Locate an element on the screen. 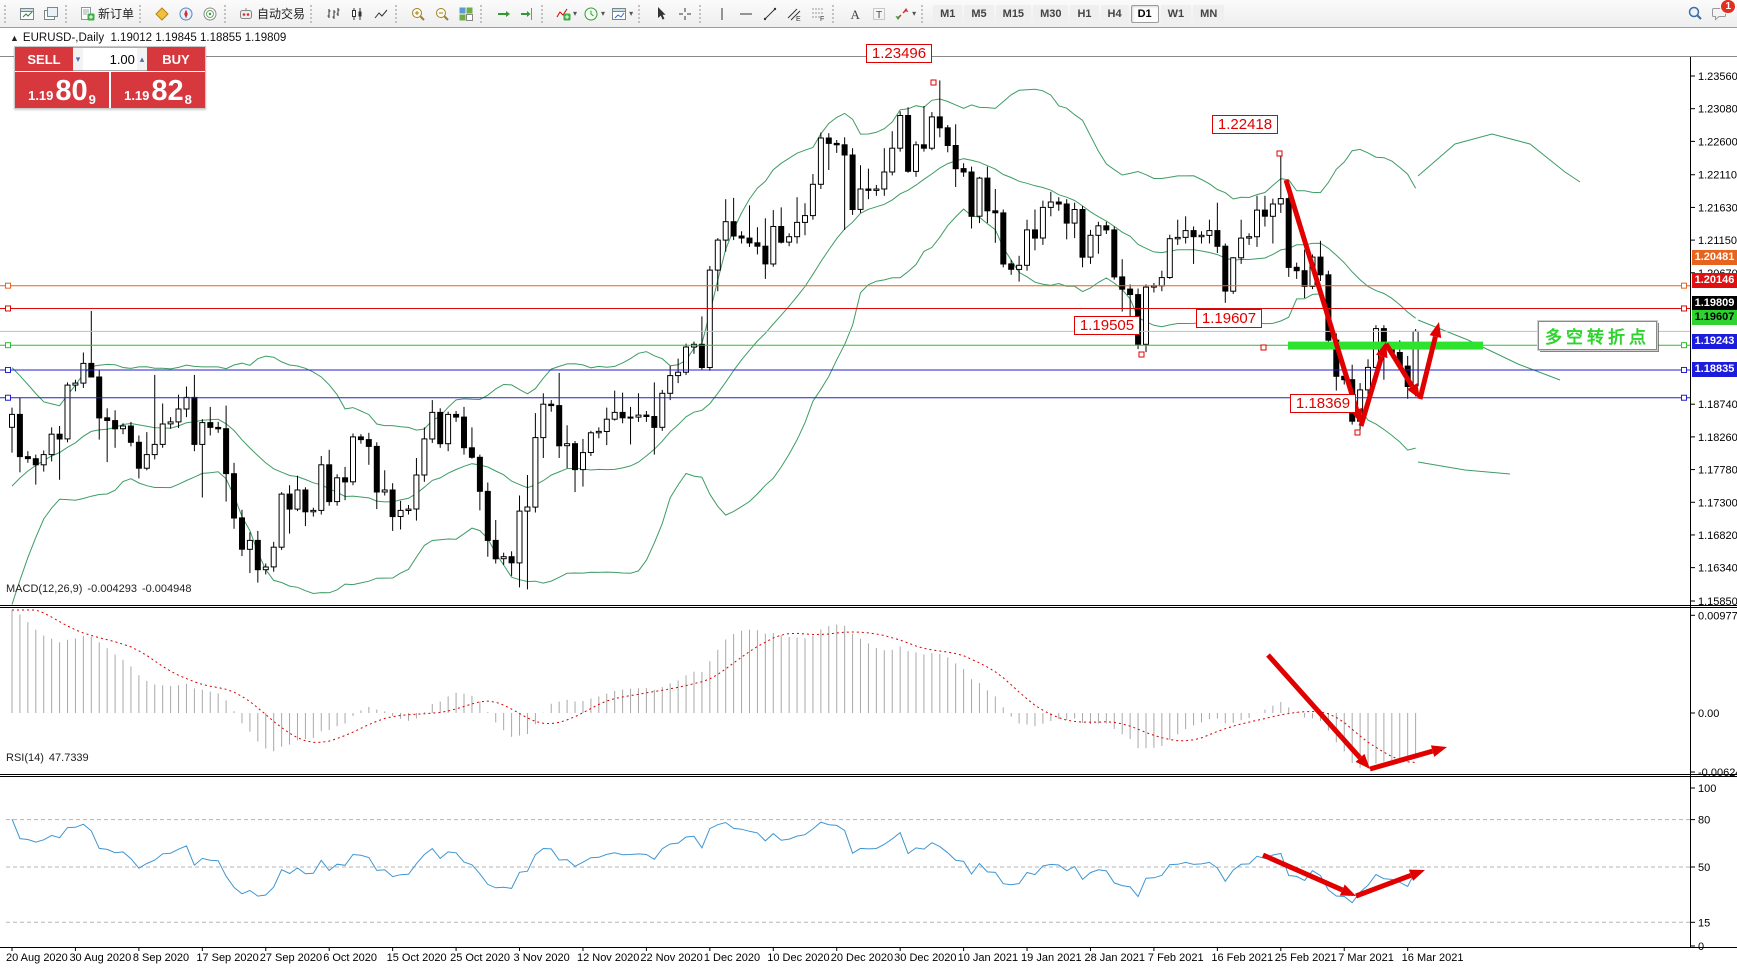 This screenshot has width=1737, height=969. fibonacci-button: F is located at coordinates (818, 14).